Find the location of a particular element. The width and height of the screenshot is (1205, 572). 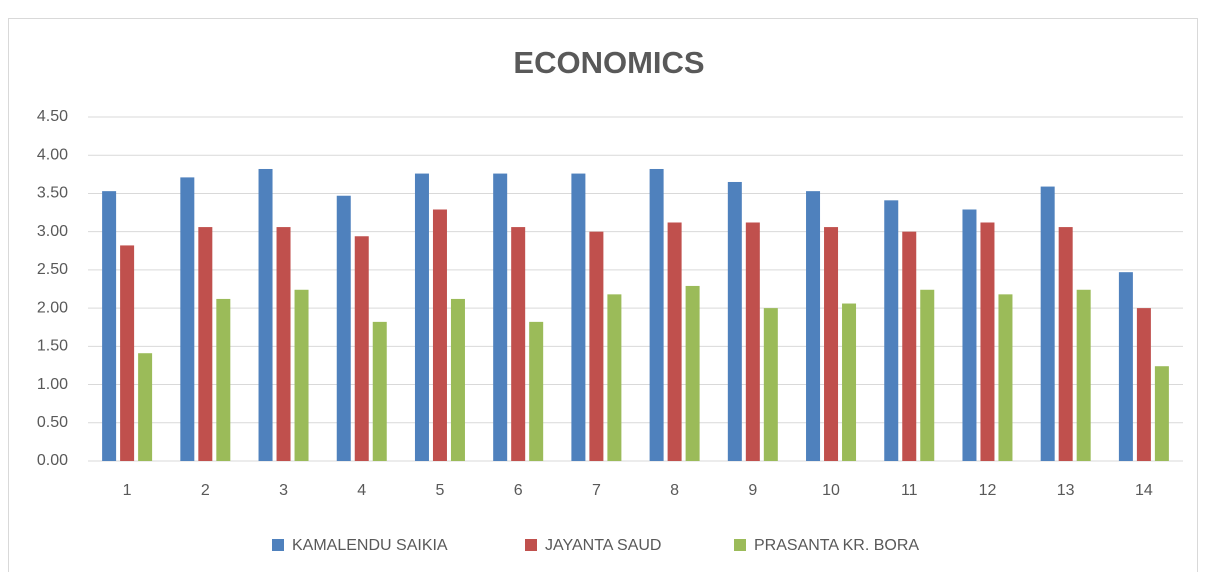

x-tick-label: 6 is located at coordinates (518, 490).